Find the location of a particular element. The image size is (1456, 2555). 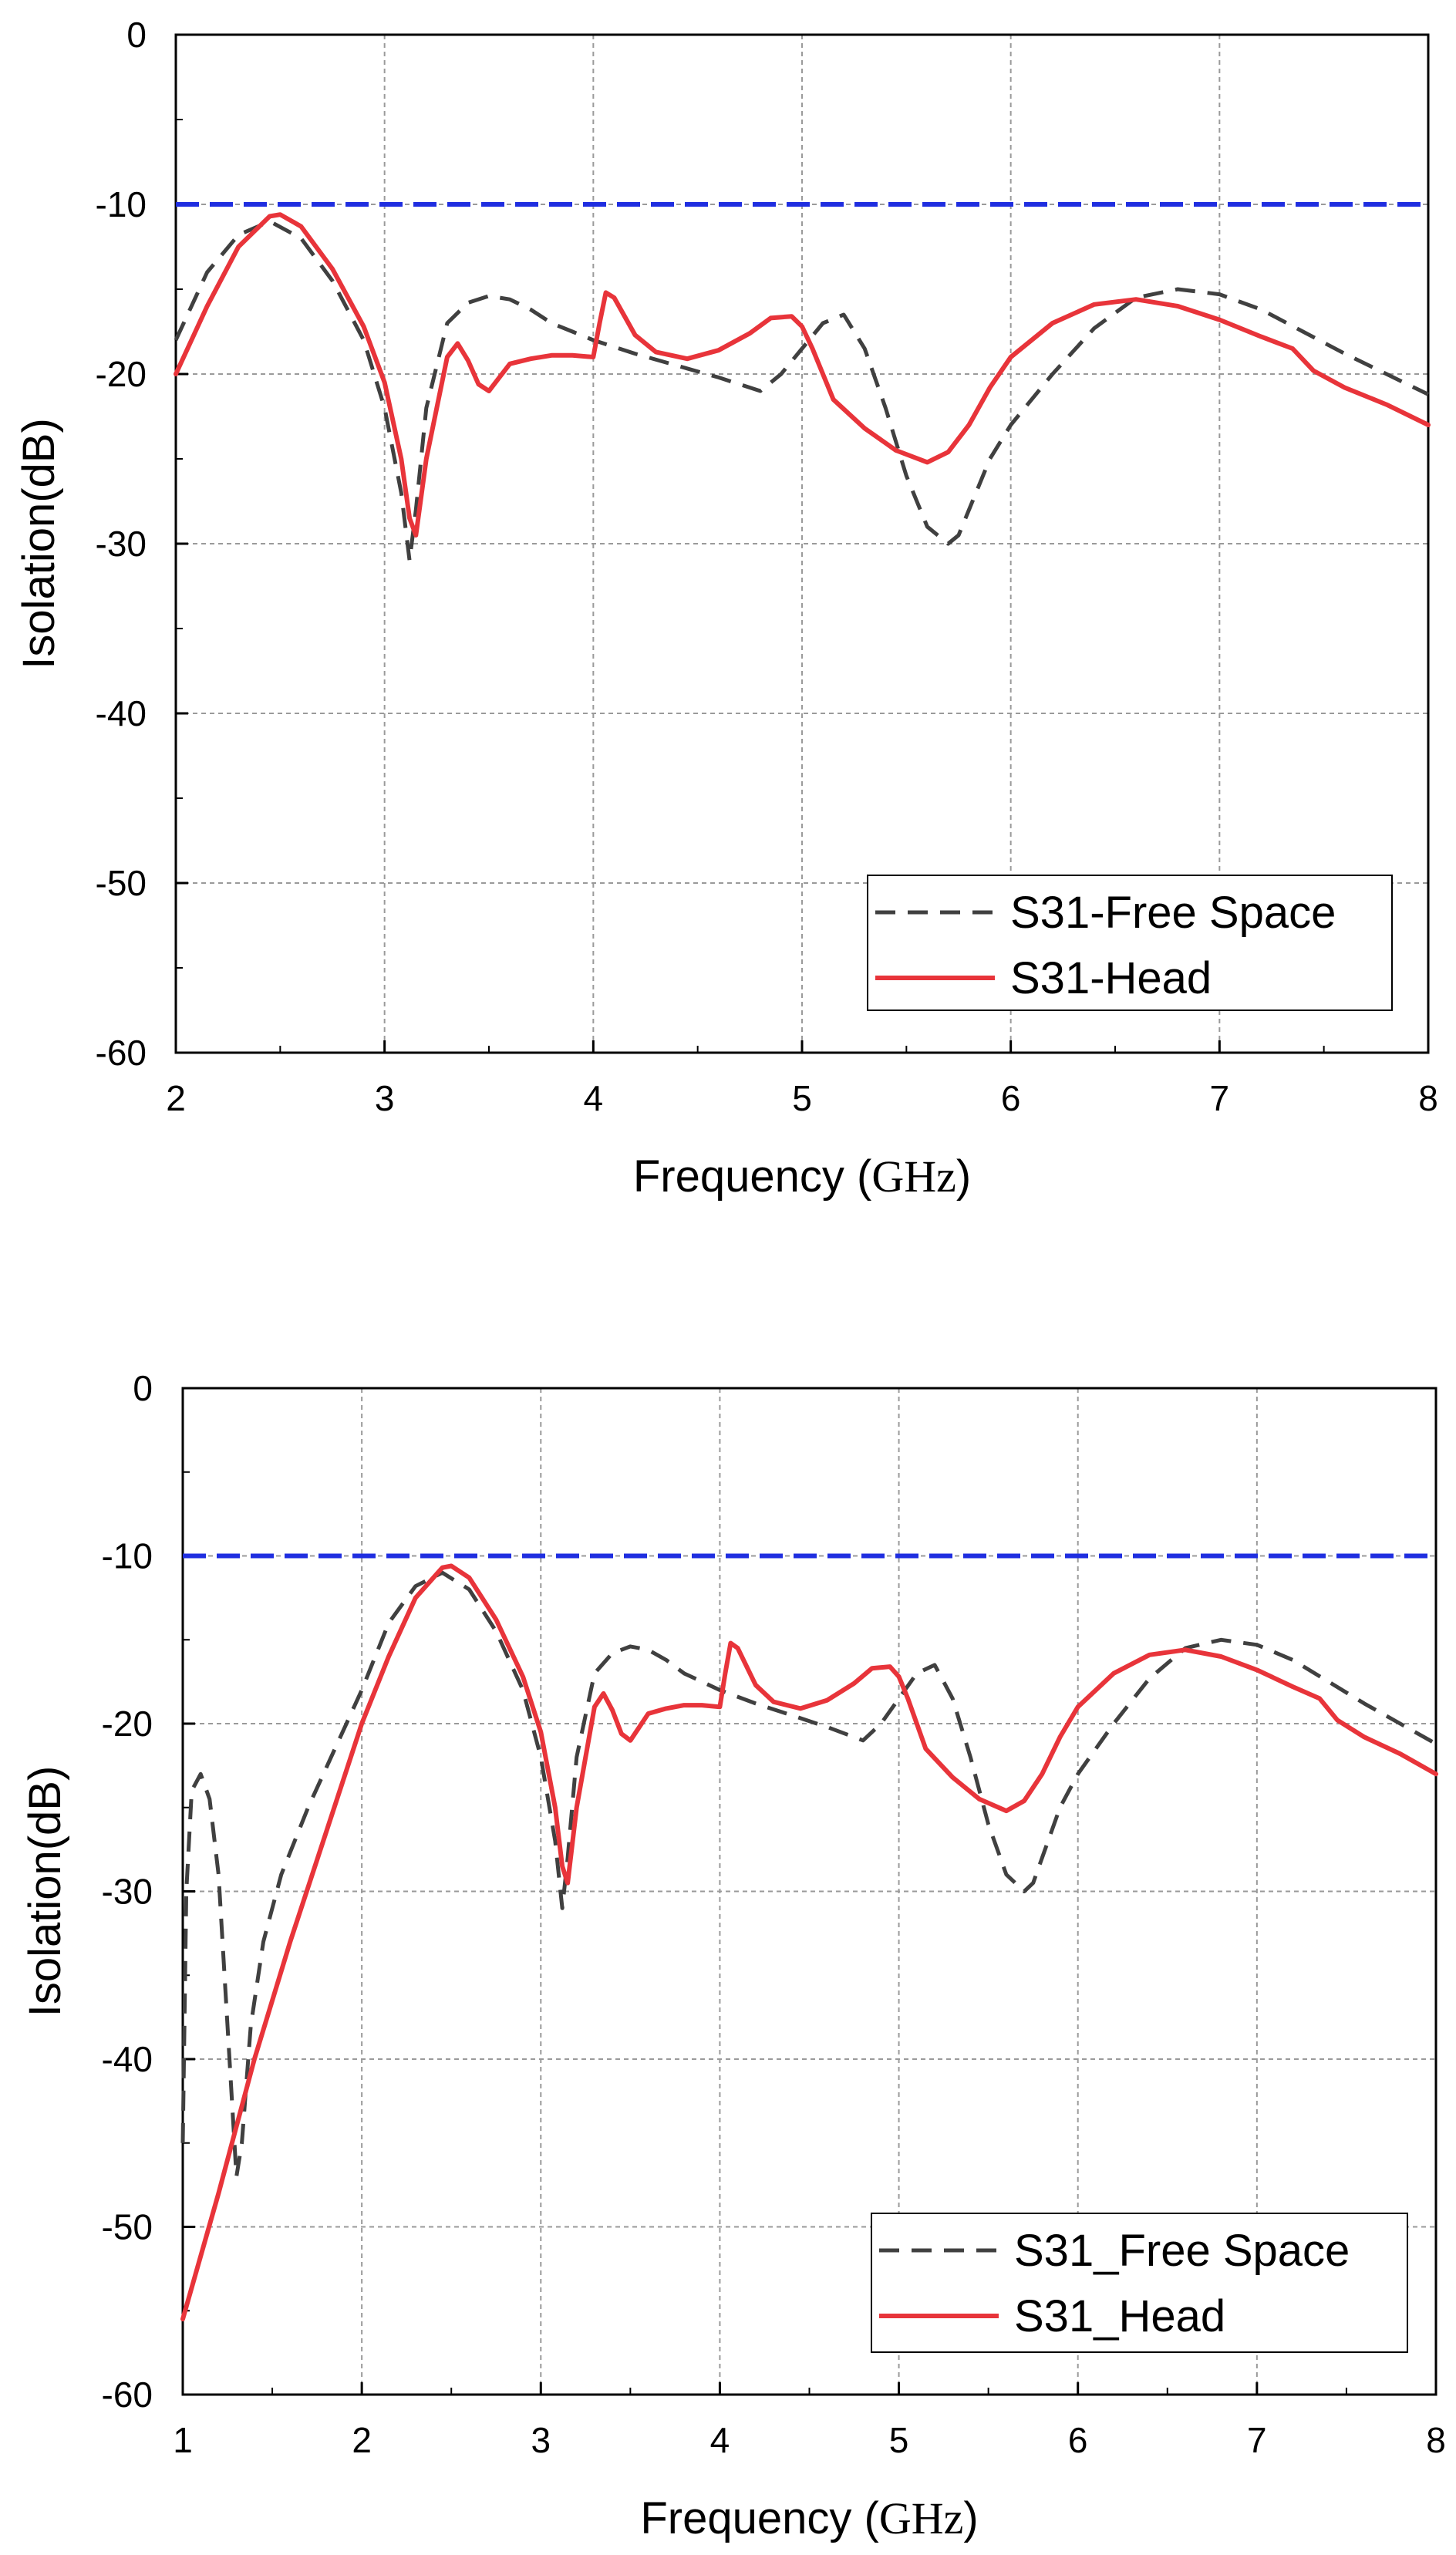

top-x-axis-paren: ( is located at coordinates (857, 1177).